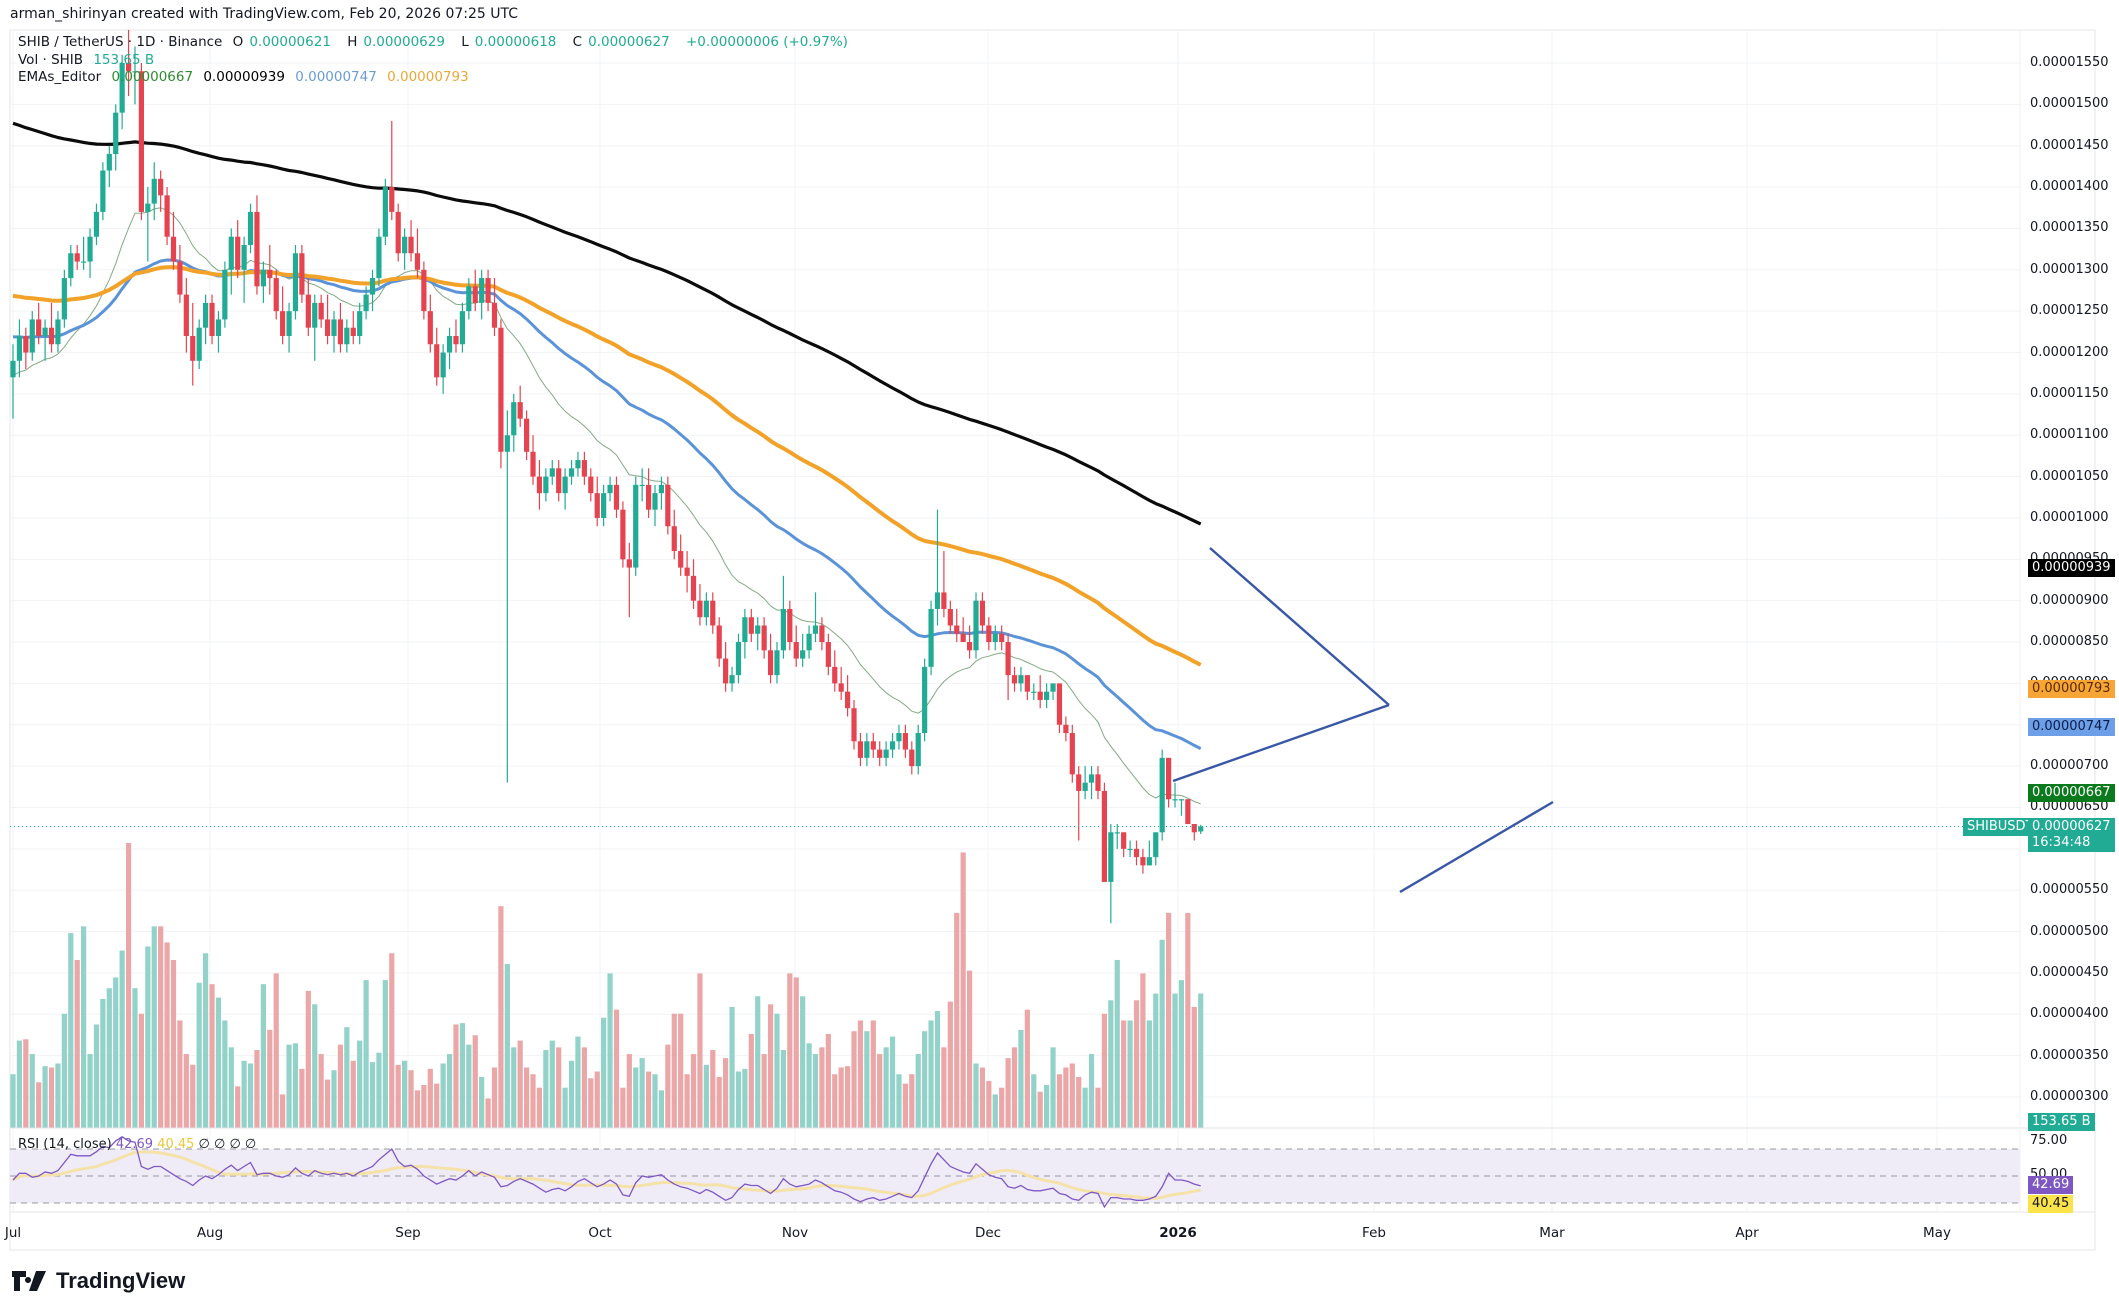 This screenshot has width=2119, height=1307. What do you see at coordinates (2069, 476) in the screenshot?
I see `price-axis-label: 0.00001050` at bounding box center [2069, 476].